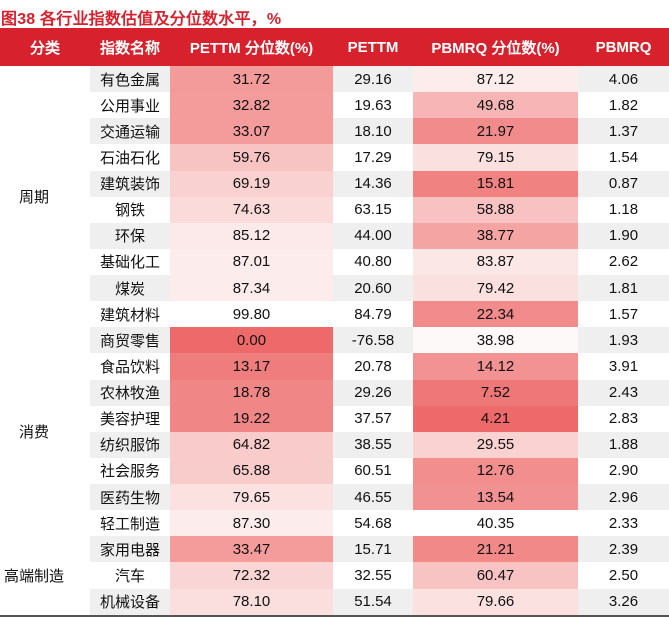 This screenshot has width=669, height=621. I want to click on table-row: 机械设备 78.10 51.54 79.66 3.26, so click(379, 601).